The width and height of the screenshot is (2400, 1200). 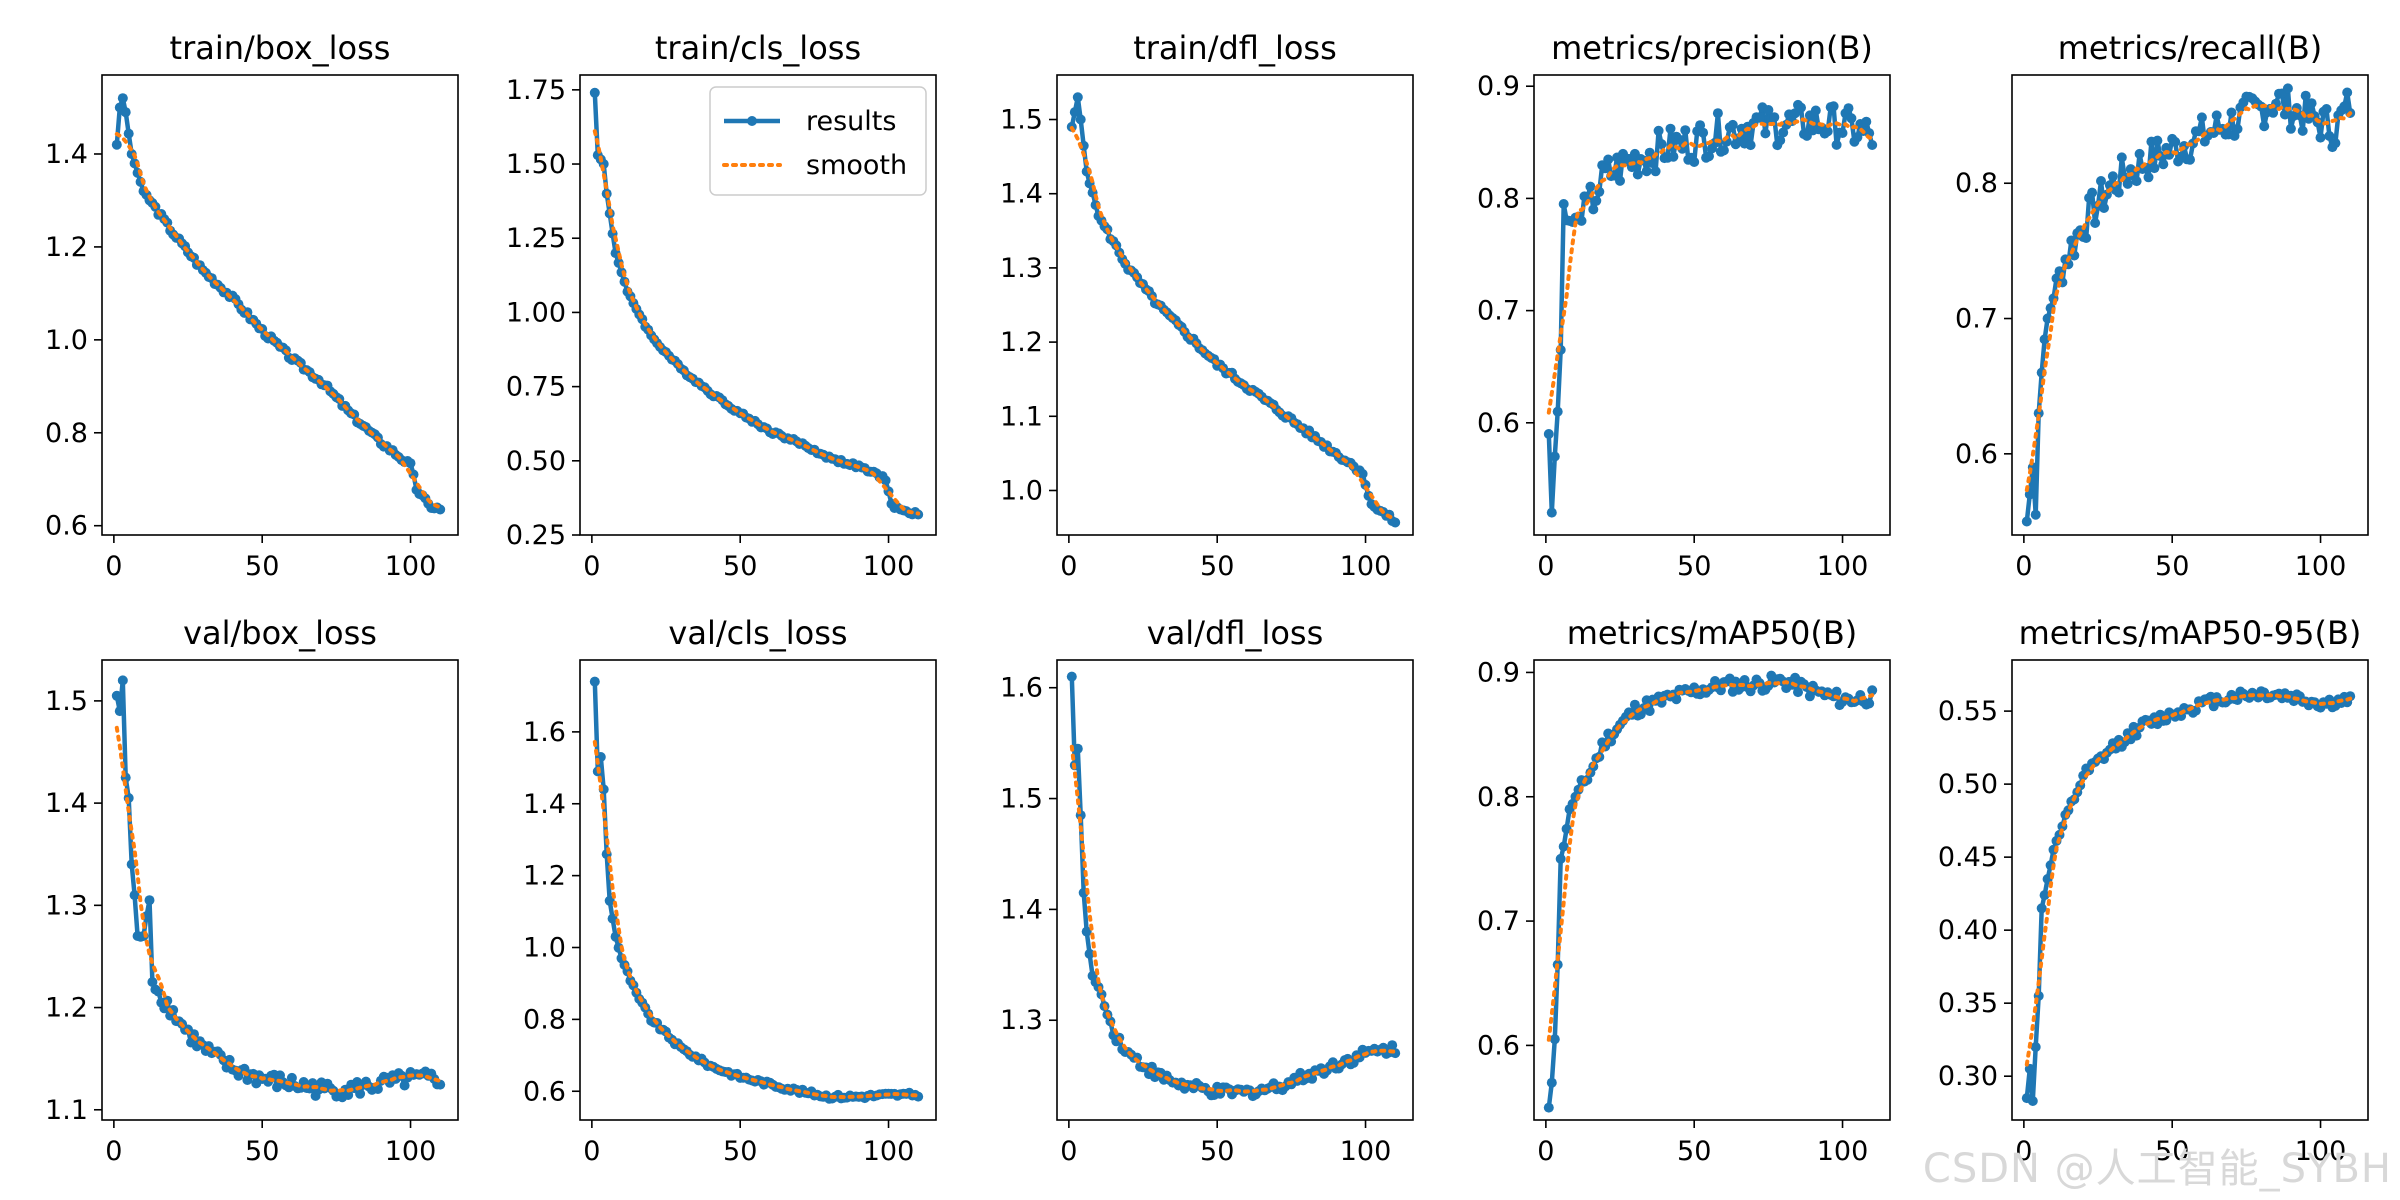 I want to click on y-tick-label: 0.45, so click(x=1968, y=857).